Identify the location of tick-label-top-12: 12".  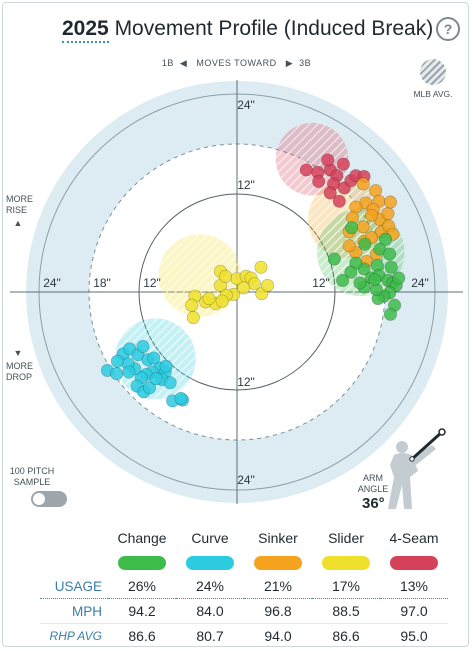
(246, 185).